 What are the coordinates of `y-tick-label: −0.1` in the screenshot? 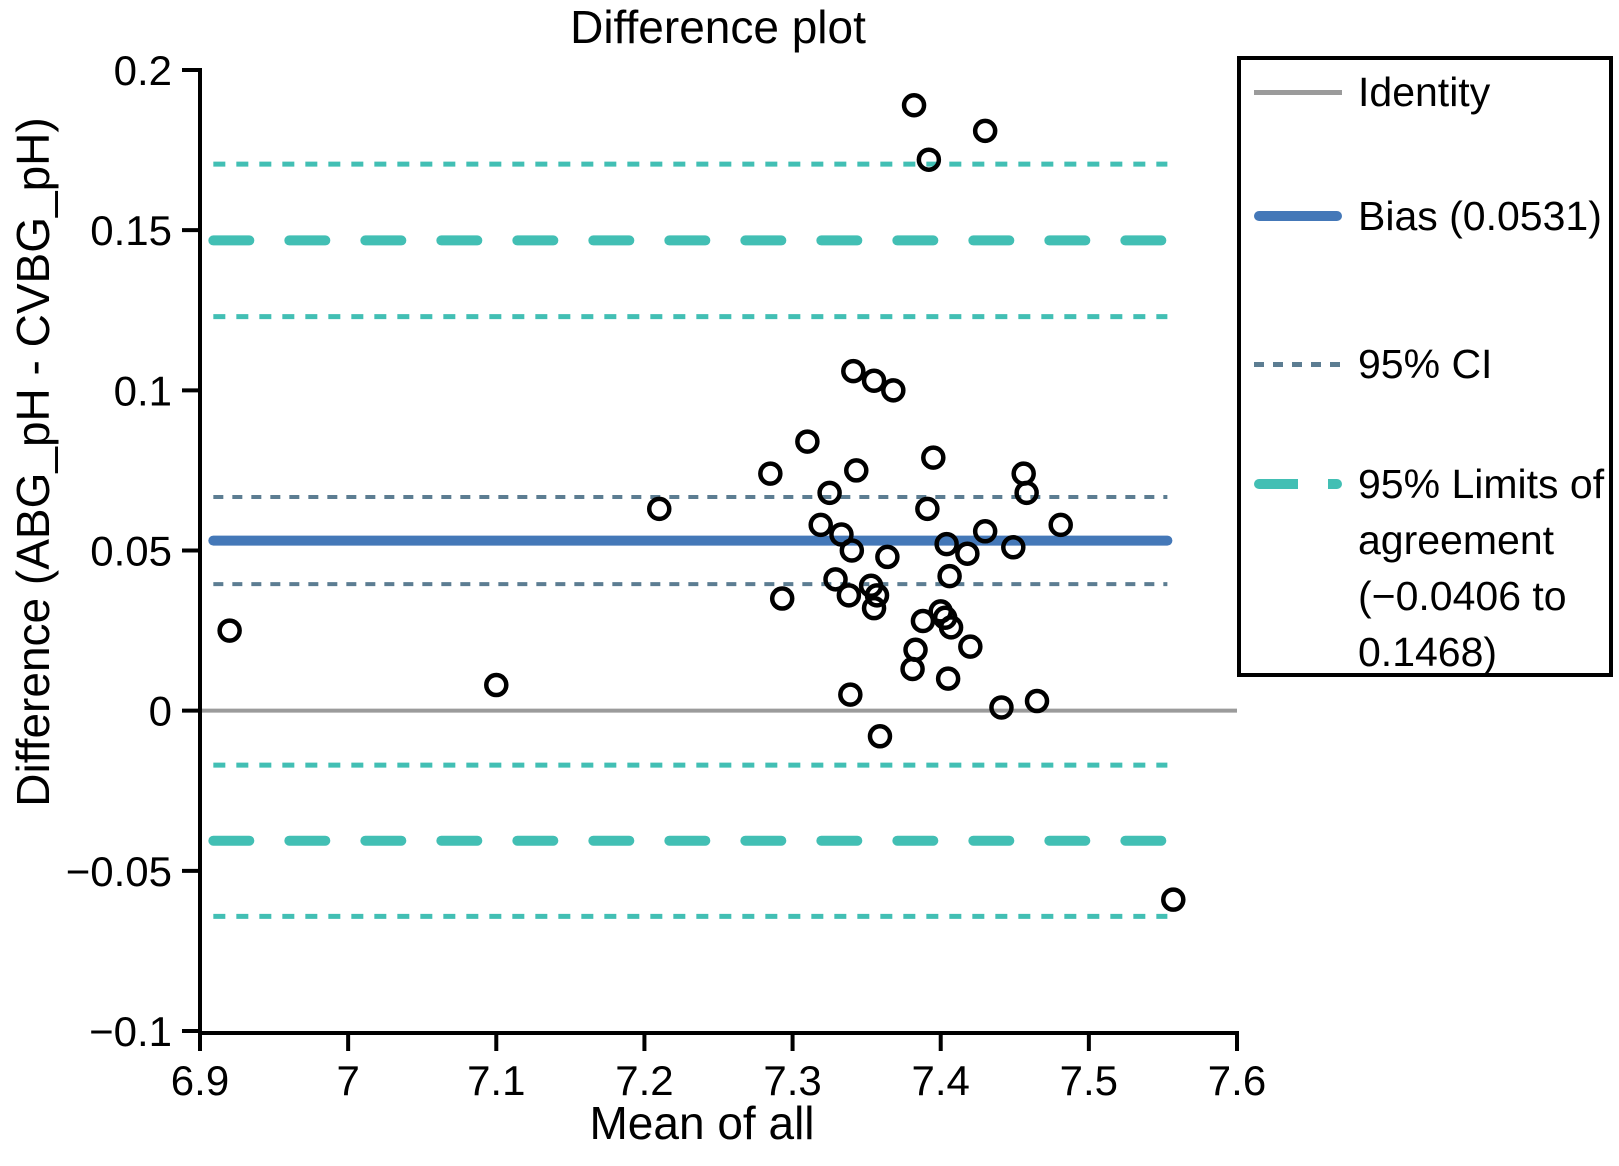 It's located at (130, 1031).